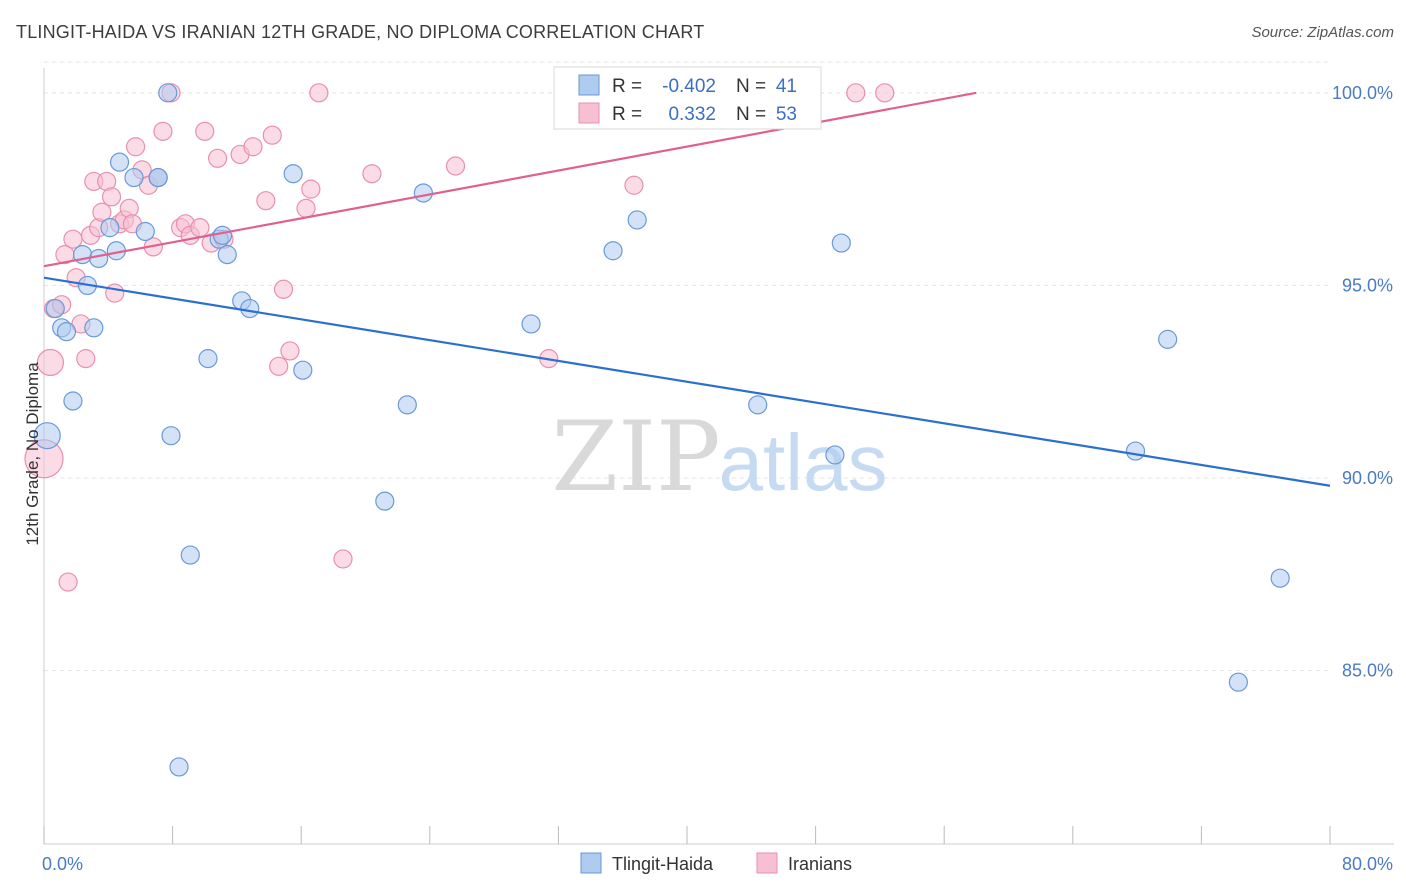  Describe the element at coordinates (820, 864) in the screenshot. I see `bottom-legend-label-iranians: Iranians` at that location.